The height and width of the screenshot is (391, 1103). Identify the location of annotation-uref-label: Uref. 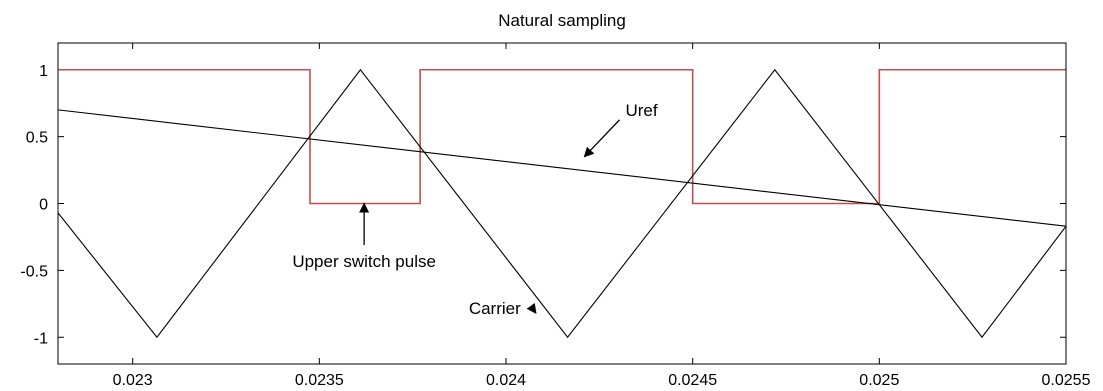
(641, 110).